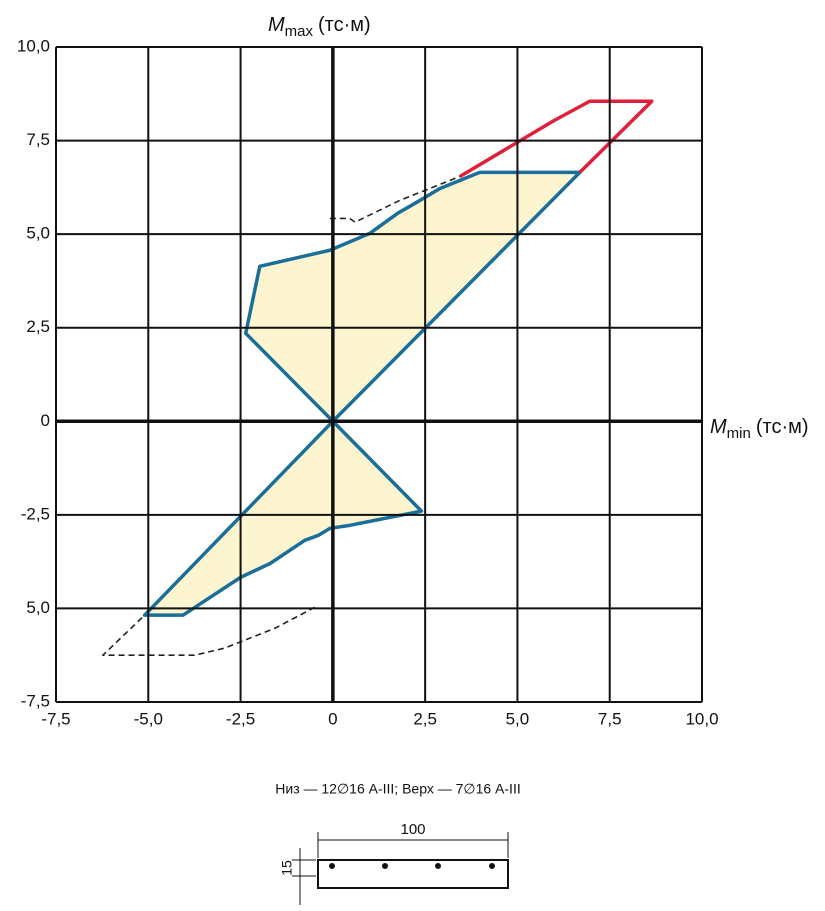  Describe the element at coordinates (425, 718) in the screenshot. I see `x-tick-label: 2,5` at that location.